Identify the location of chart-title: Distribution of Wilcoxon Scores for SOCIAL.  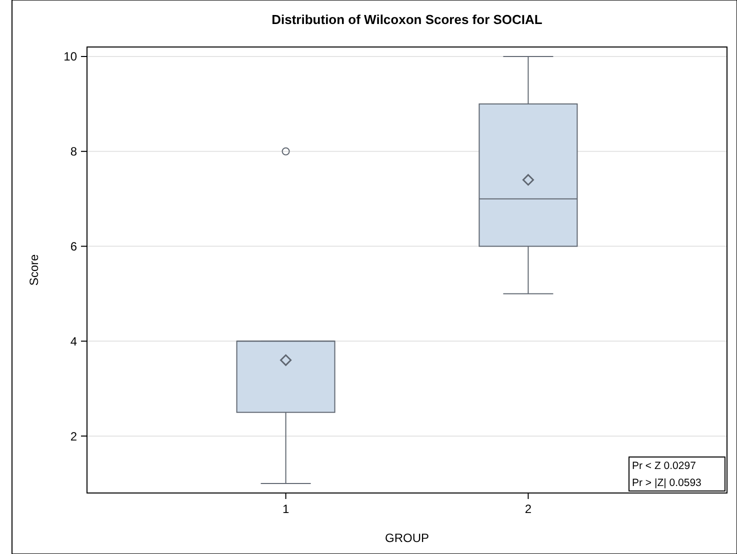
(407, 19).